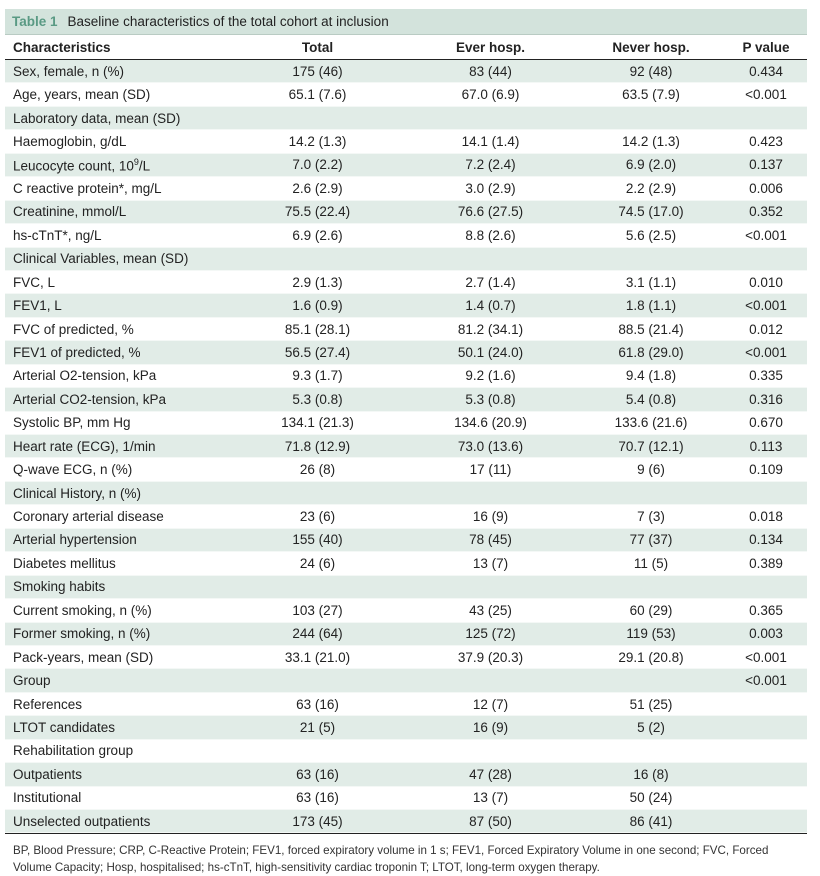  I want to click on cell-text: Systolic BP, mm Hg, so click(72, 423).